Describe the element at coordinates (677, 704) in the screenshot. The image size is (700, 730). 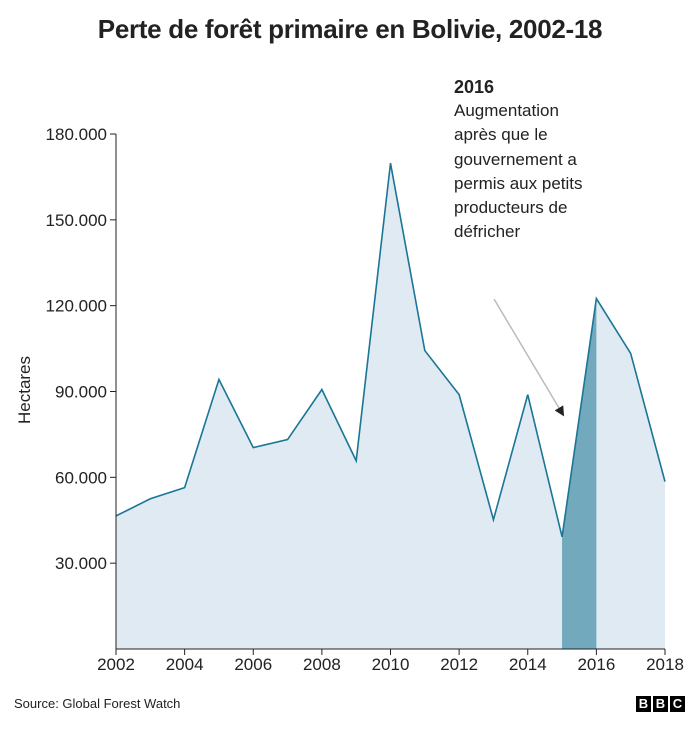
I see `bbc-logo-c: C` at that location.